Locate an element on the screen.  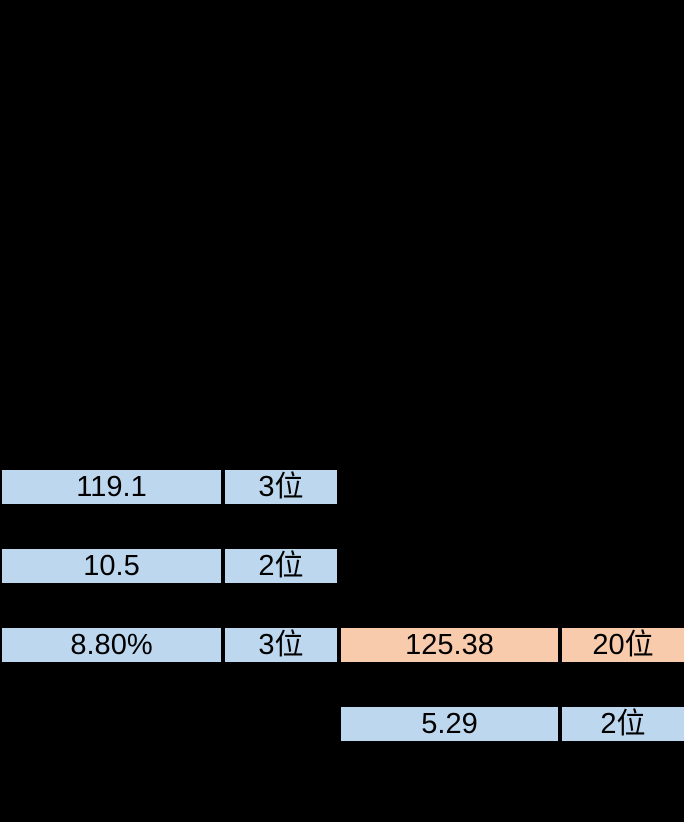
value-cell: 125.38 is located at coordinates (449, 645).